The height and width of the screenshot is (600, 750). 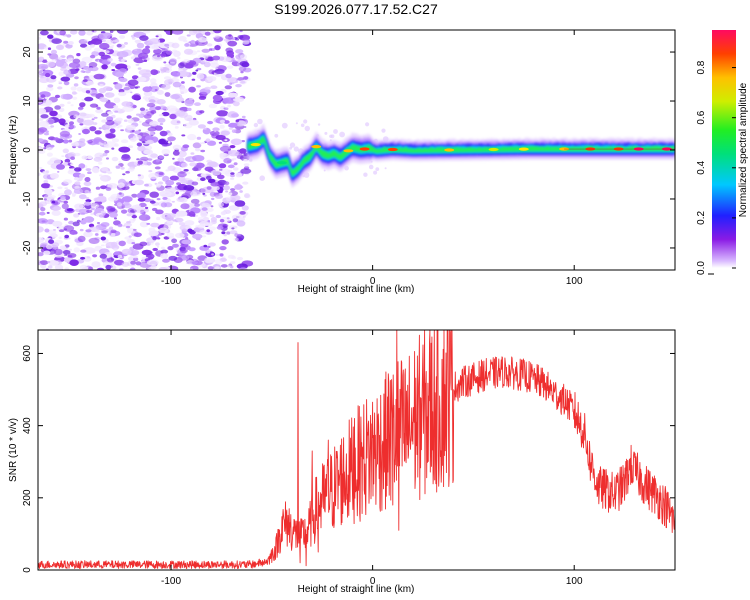 What do you see at coordinates (716, 167) in the screenshot?
I see `colorbar-ticks: 0.0 0.2 0.4 0.6 0.8` at bounding box center [716, 167].